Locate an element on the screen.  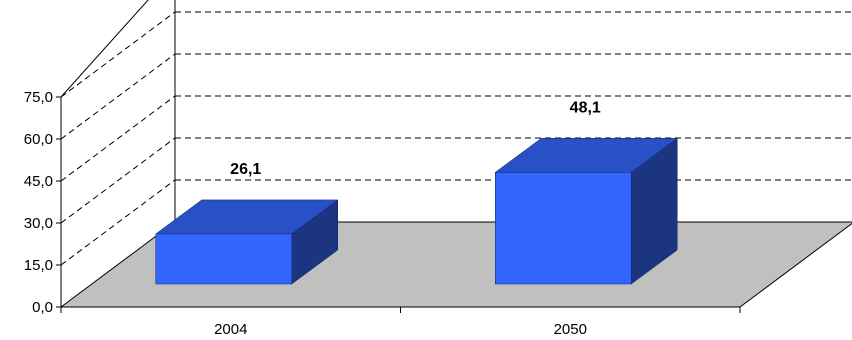
bar-2050 is located at coordinates (586, 211).